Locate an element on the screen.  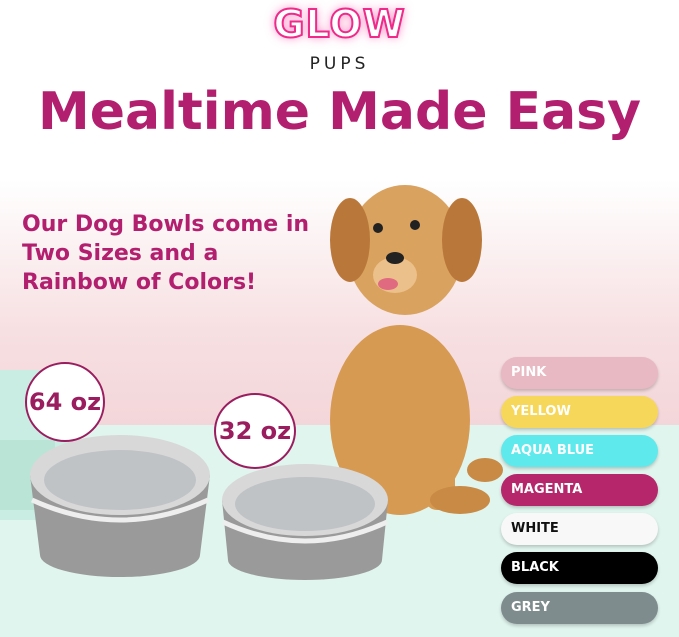
brand-tagline: PUPS is located at coordinates (339, 64).